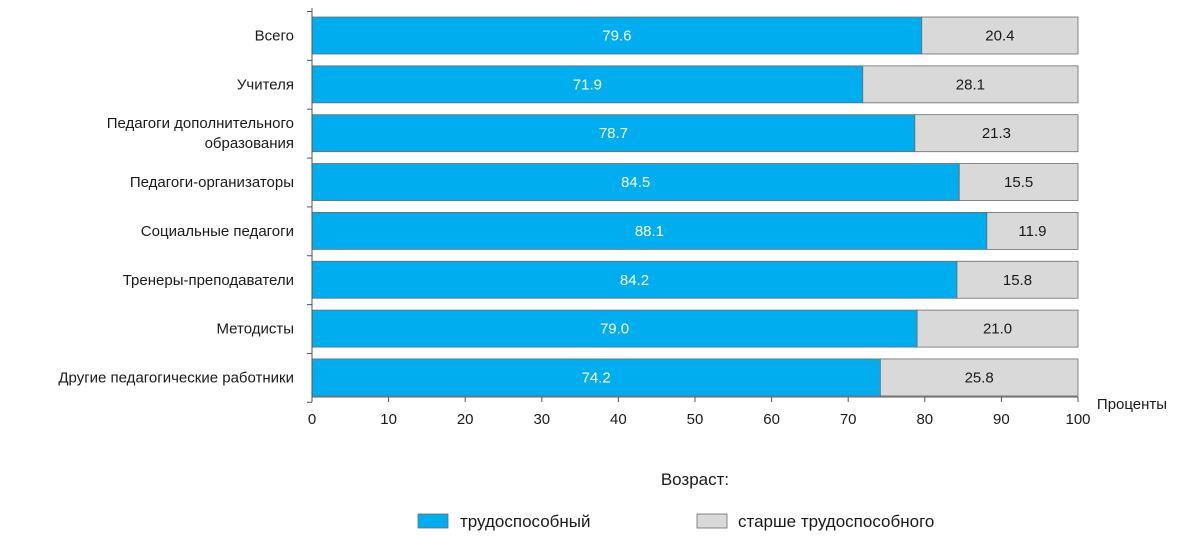  Describe the element at coordinates (618, 419) in the screenshot. I see `x-tick-label: 40` at that location.